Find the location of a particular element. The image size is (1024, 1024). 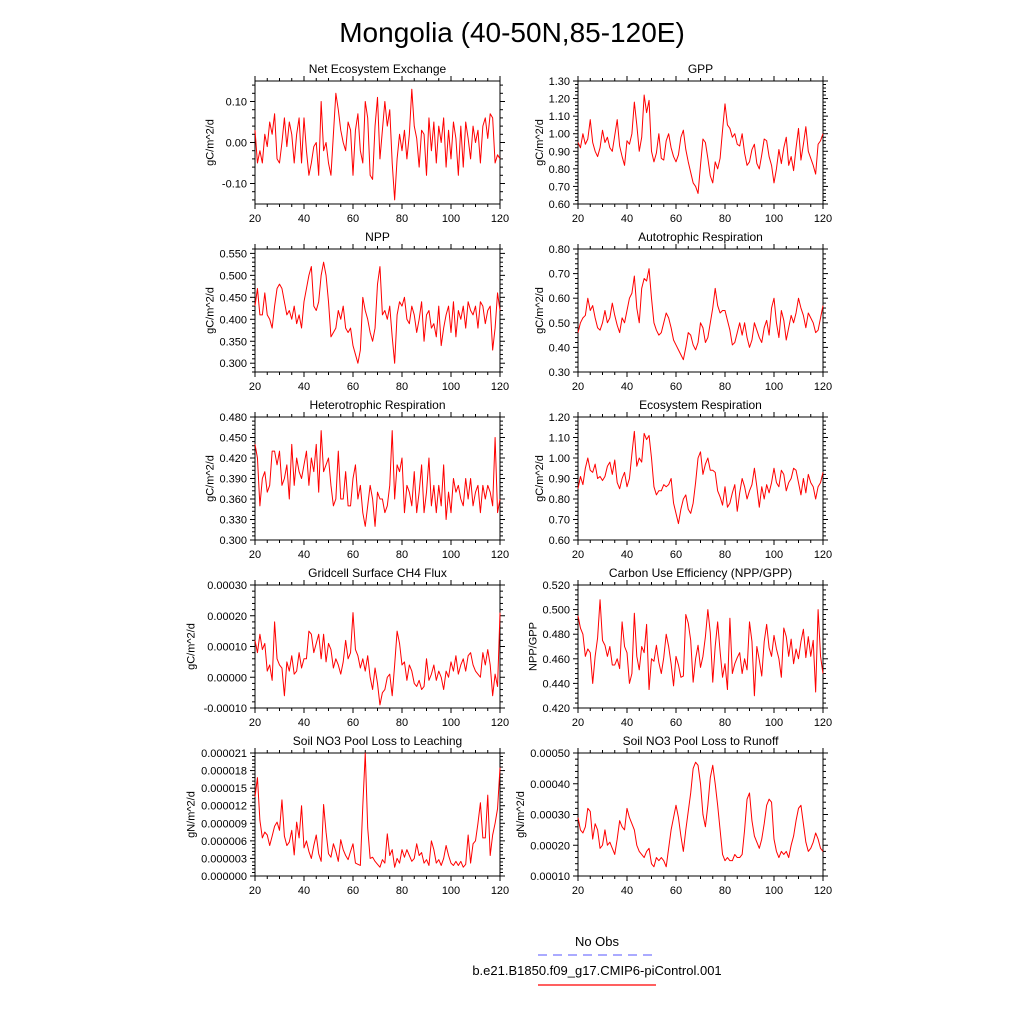

panel-4-xtick-label: 120 is located at coordinates (823, 387).